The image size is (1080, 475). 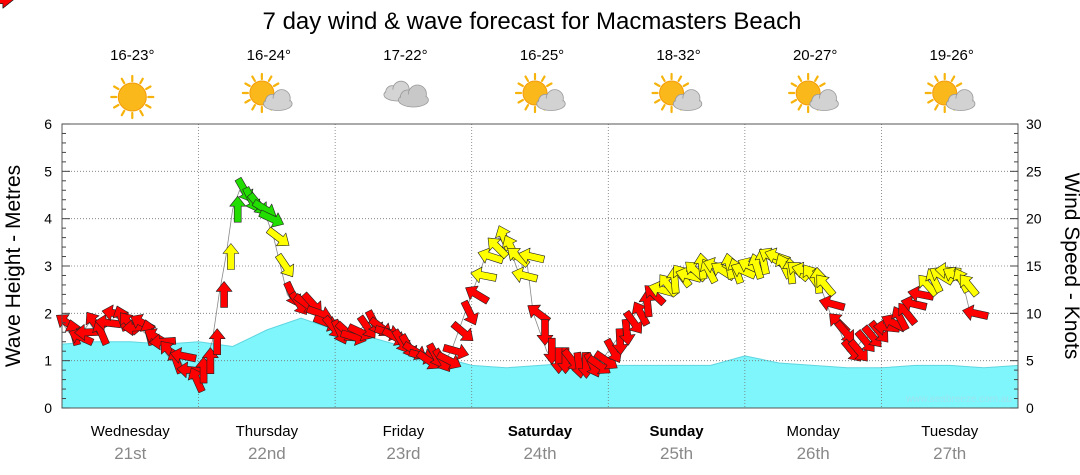 What do you see at coordinates (404, 431) in the screenshot?
I see `day-name-label: Friday` at bounding box center [404, 431].